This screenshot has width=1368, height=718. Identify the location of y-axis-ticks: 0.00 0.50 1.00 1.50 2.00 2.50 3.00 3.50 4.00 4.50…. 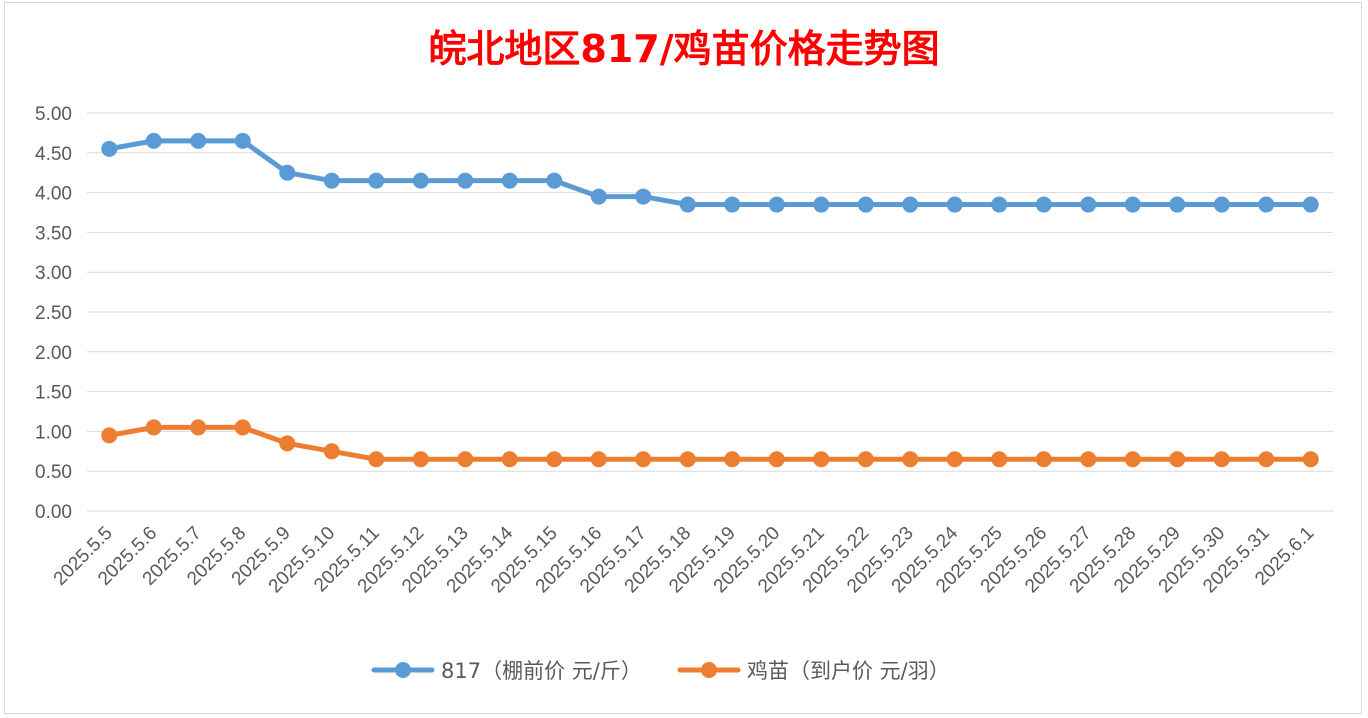
(53, 313).